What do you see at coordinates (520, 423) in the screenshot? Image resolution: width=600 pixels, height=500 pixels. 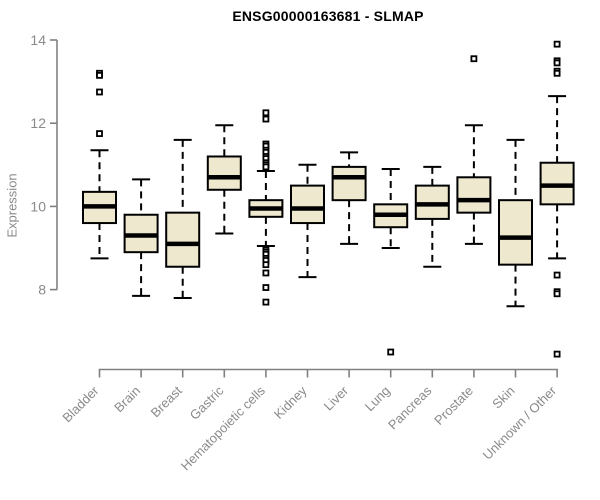 I see `x-tick-label: Unknown / Other` at bounding box center [520, 423].